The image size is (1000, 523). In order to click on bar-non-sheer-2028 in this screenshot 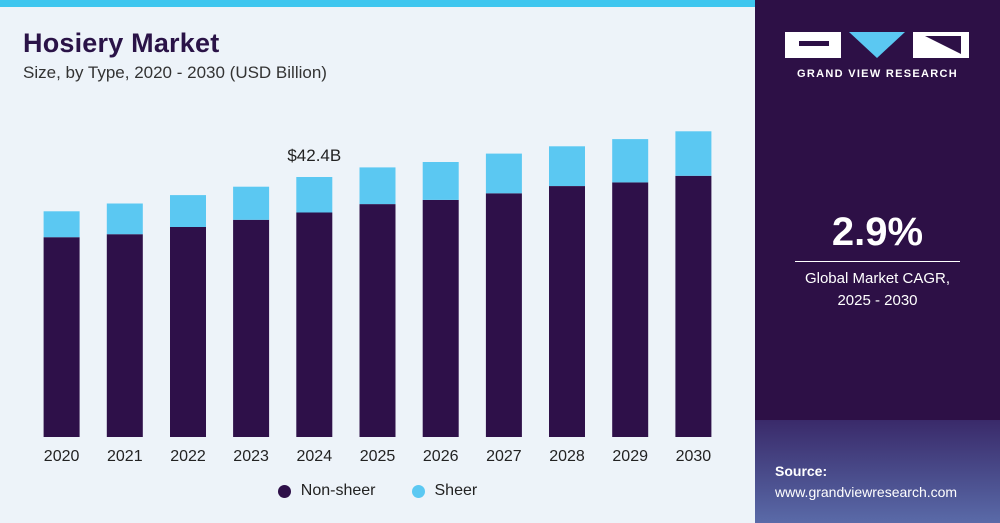, I will do `click(567, 311)`.